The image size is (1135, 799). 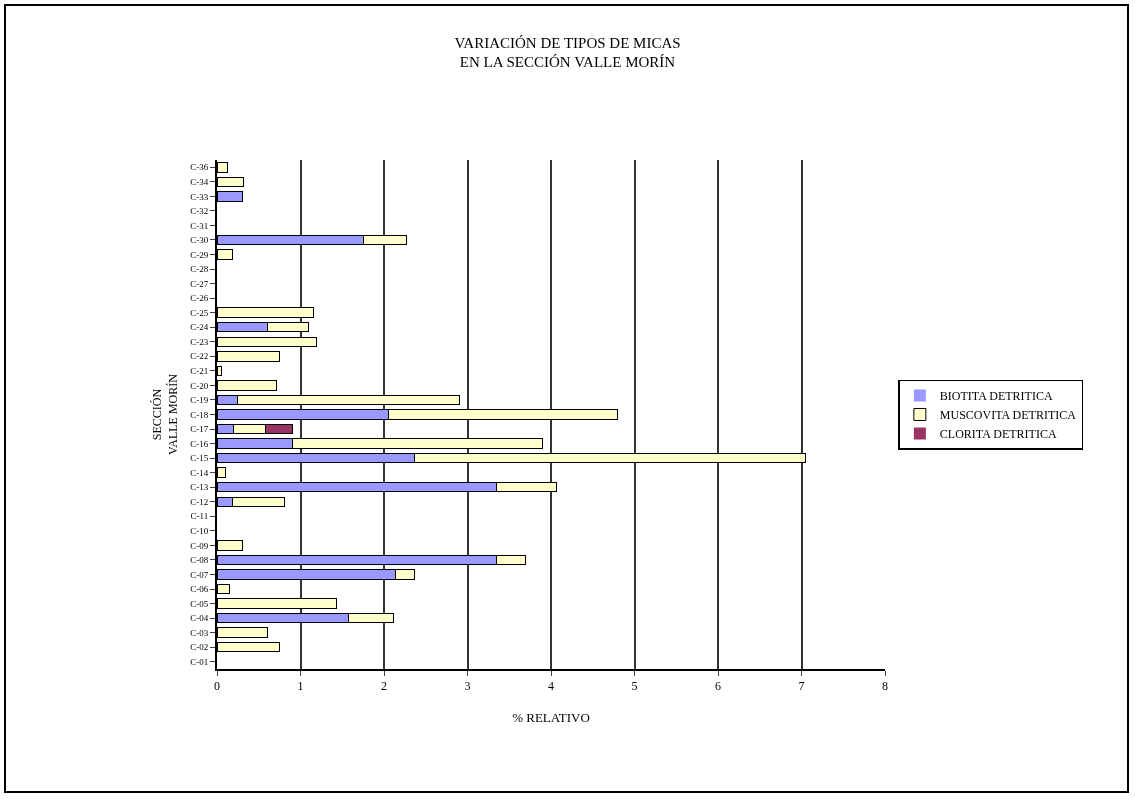 What do you see at coordinates (718, 686) in the screenshot?
I see `x-tick-label: 6` at bounding box center [718, 686].